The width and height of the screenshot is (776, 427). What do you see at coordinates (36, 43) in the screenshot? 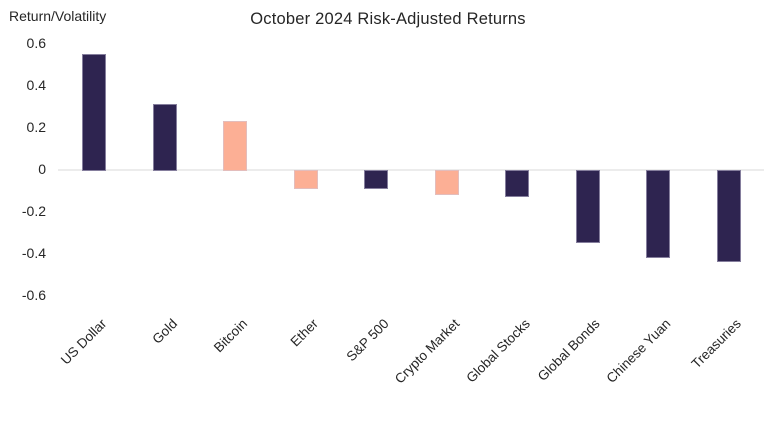
I see `y-tick-label: 0.6` at bounding box center [36, 43].